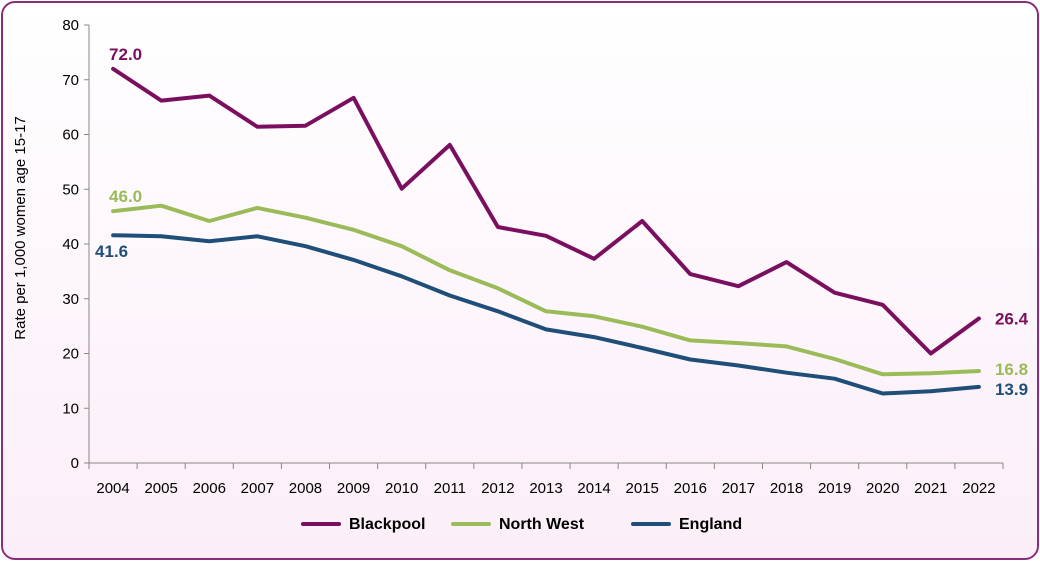 The image size is (1040, 561). What do you see at coordinates (542, 524) in the screenshot?
I see `legend-label-north-west: North West` at bounding box center [542, 524].